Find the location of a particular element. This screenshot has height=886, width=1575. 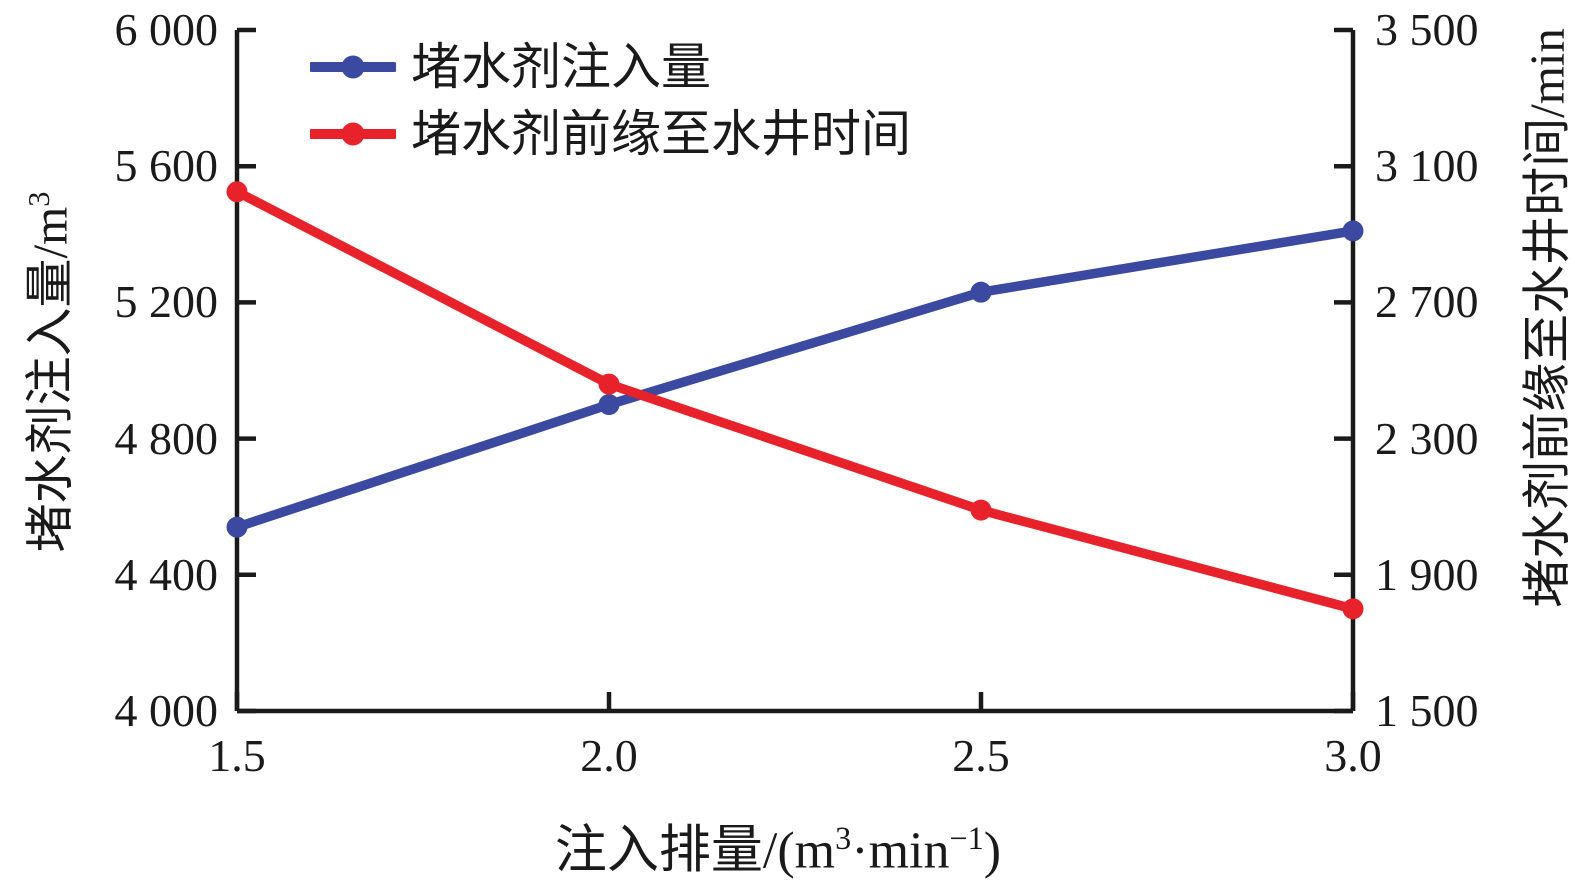

left-axis-tick-label: 5 600 is located at coordinates (166, 166).